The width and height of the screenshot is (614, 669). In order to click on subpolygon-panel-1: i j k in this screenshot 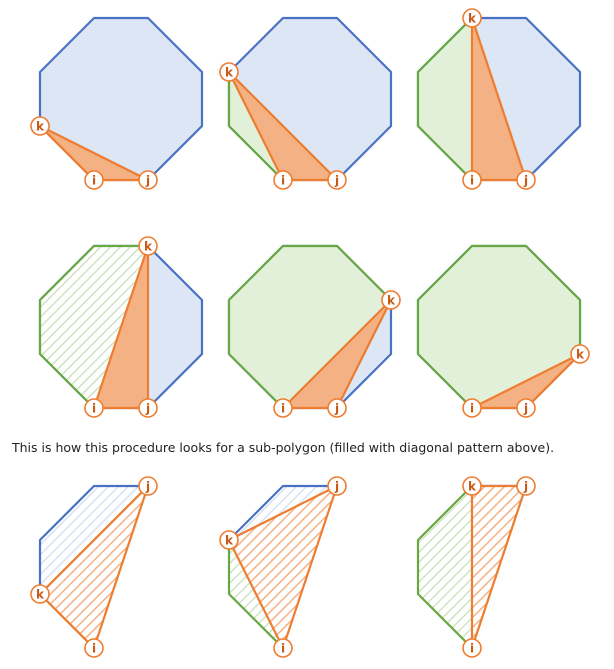, I will do `click(94, 567)`.